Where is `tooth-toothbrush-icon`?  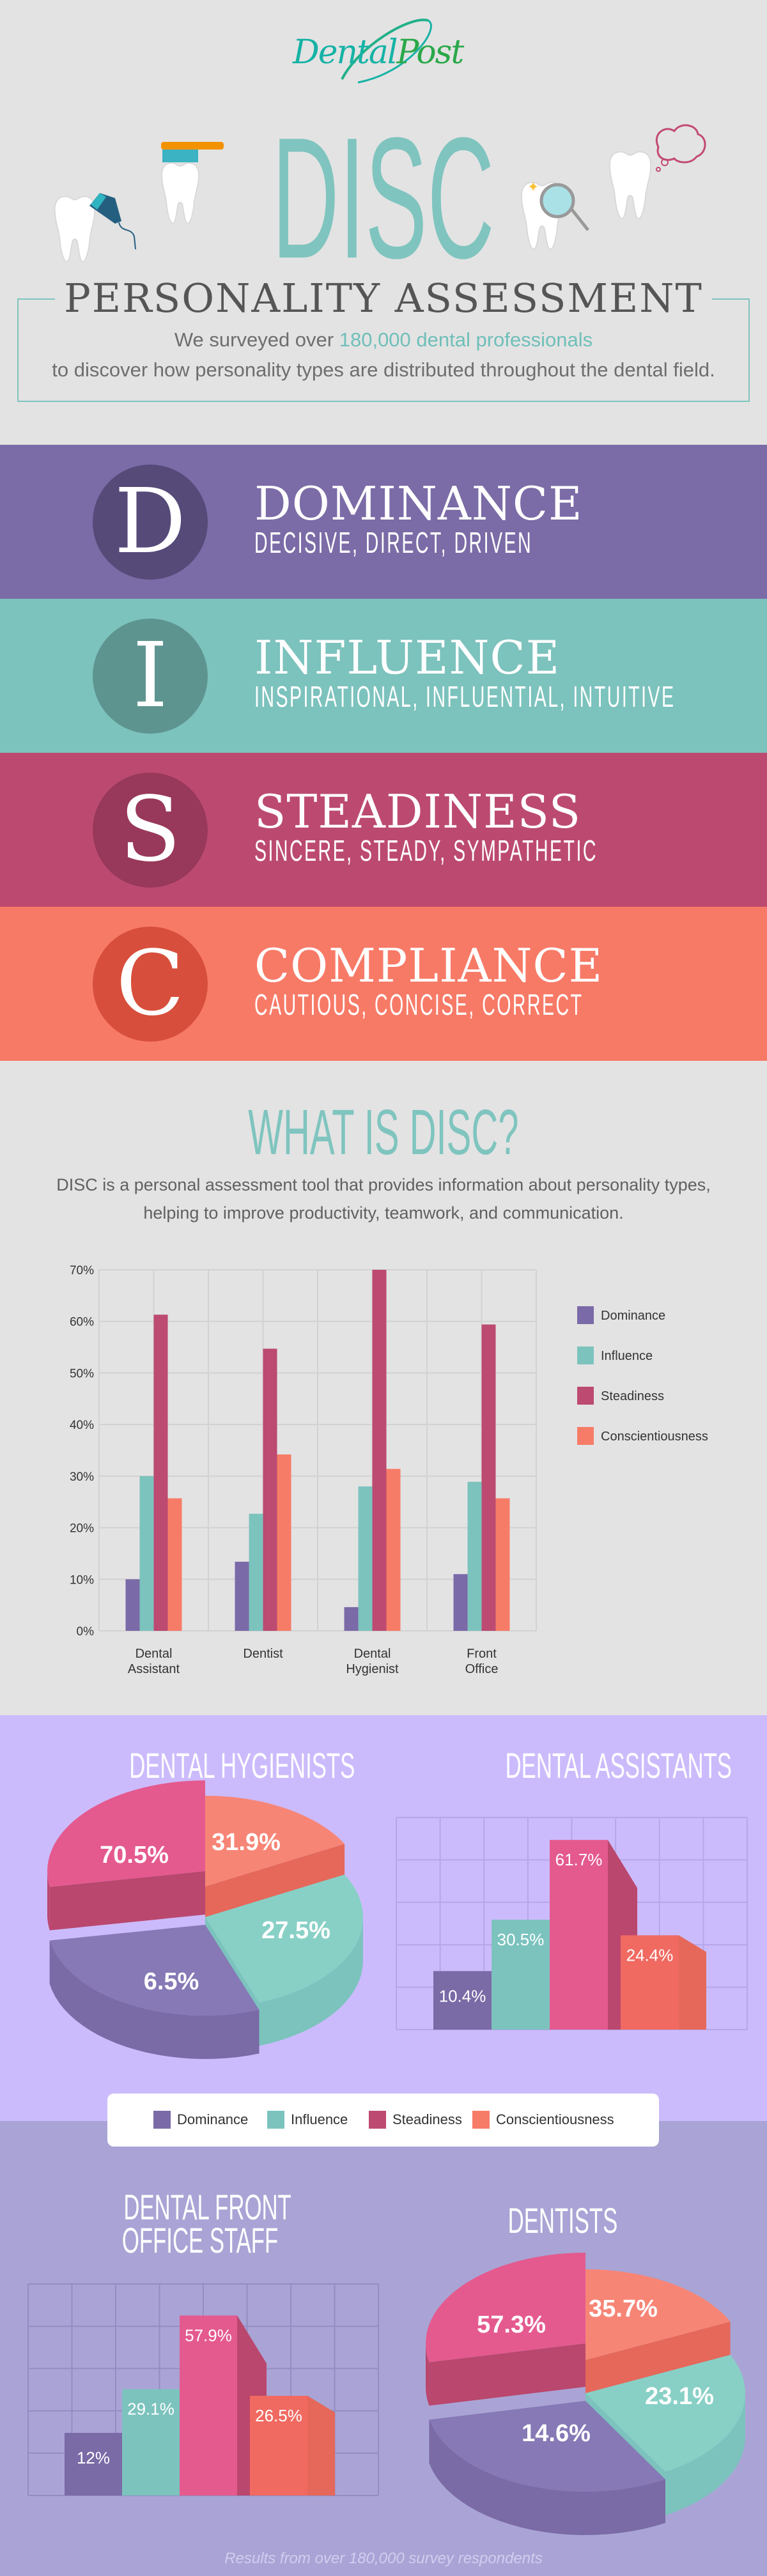
tooth-toothbrush-icon is located at coordinates (192, 183).